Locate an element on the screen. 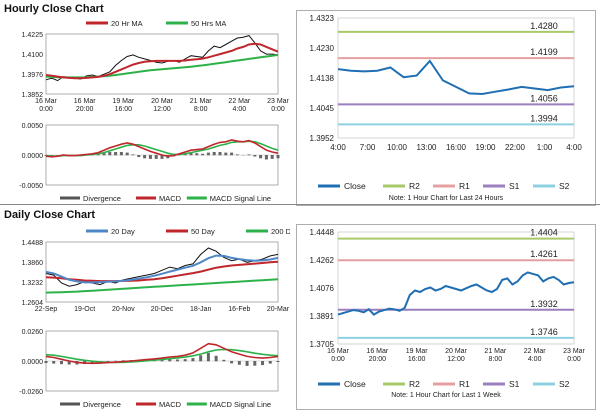  y-tick-label: 1.4100 is located at coordinates (33, 55).